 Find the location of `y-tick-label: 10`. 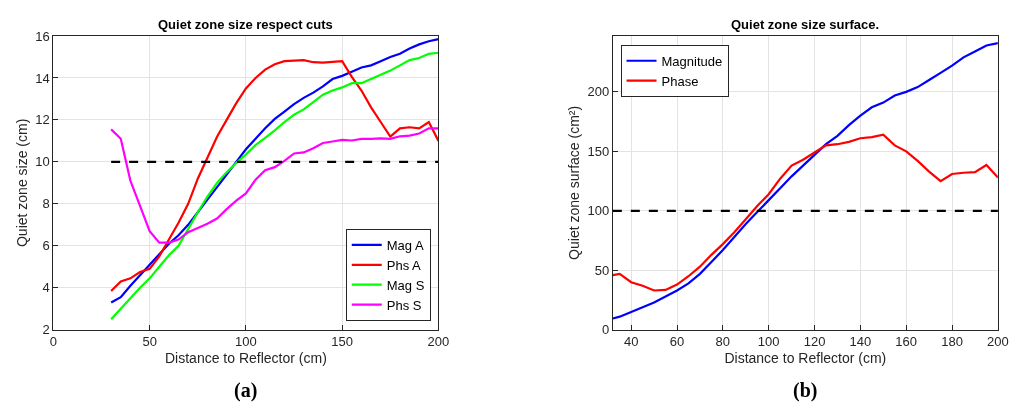

y-tick-label: 10 is located at coordinates (42, 162).